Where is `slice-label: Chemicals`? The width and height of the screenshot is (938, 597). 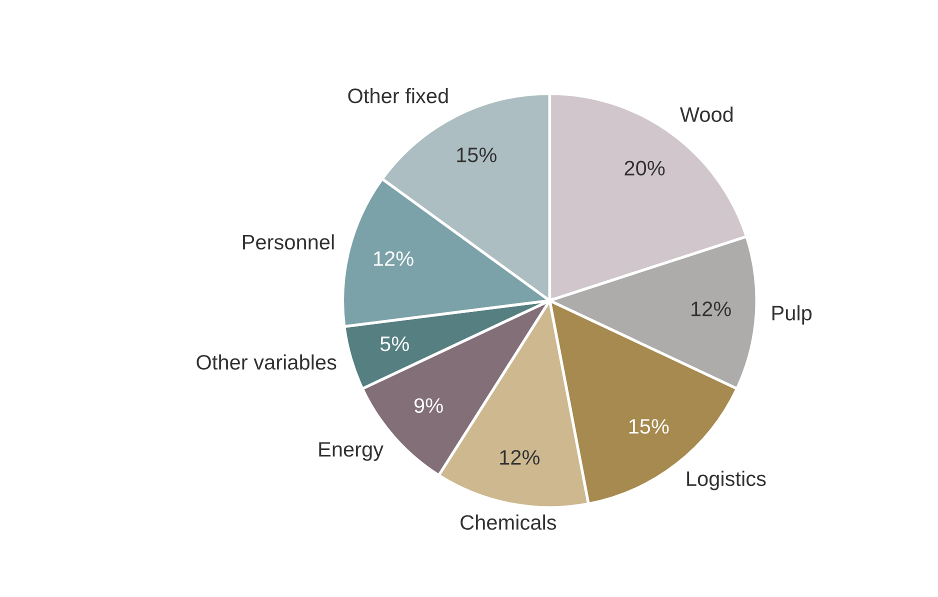 slice-label: Chemicals is located at coordinates (508, 522).